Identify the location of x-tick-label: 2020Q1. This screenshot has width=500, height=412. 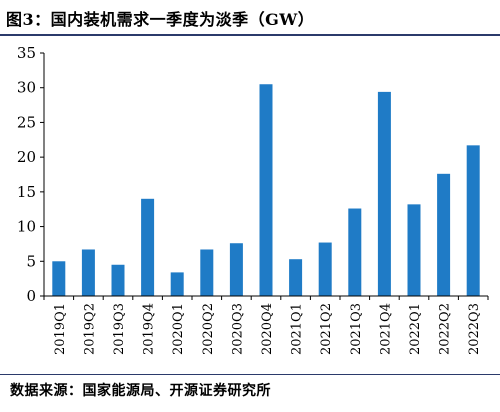
(178, 329).